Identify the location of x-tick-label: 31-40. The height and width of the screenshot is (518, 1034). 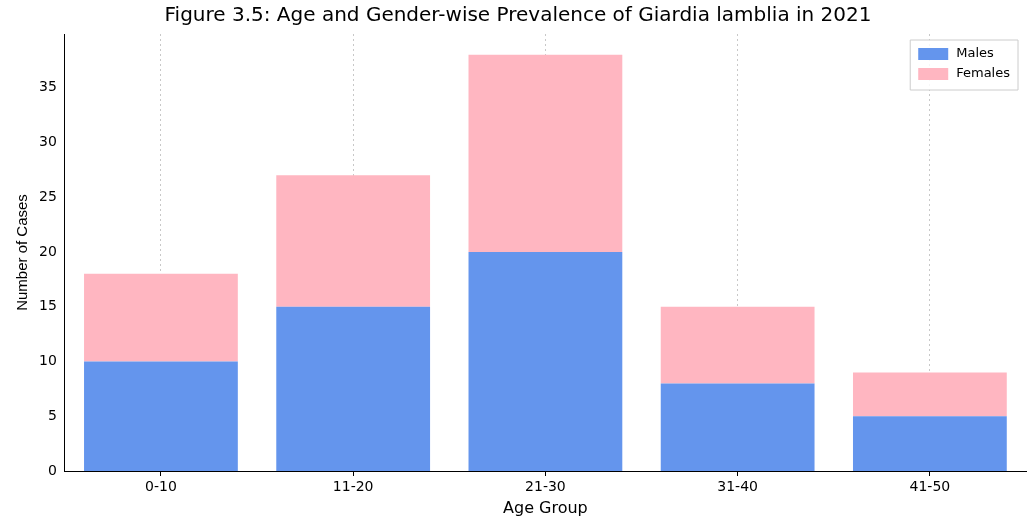
(737, 486).